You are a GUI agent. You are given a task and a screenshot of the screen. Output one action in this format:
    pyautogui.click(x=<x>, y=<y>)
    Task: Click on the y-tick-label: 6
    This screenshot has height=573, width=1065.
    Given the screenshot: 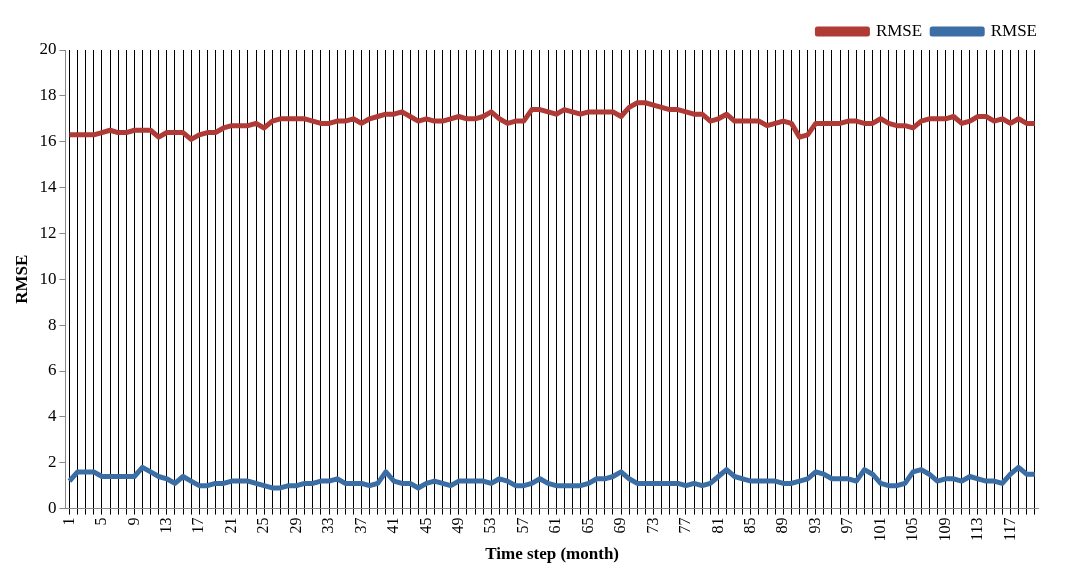 What is the action you would take?
    pyautogui.click(x=52, y=370)
    